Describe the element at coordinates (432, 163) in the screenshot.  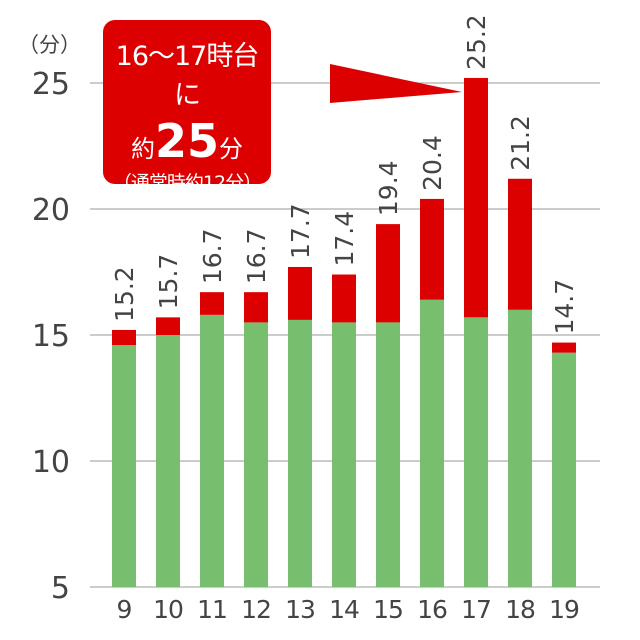
I see `data-label: 20.4` at that location.